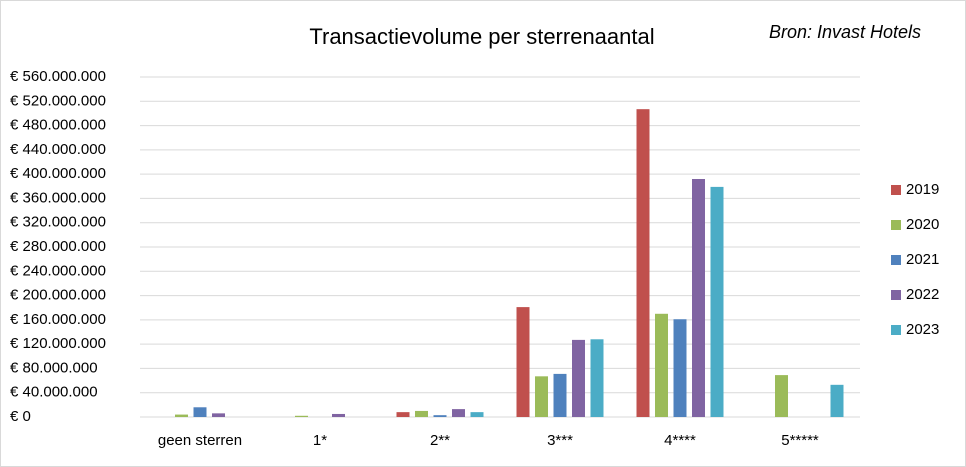 Image resolution: width=966 pixels, height=467 pixels. What do you see at coordinates (58, 270) in the screenshot?
I see `y-tick-label: € 240.000.000` at bounding box center [58, 270].